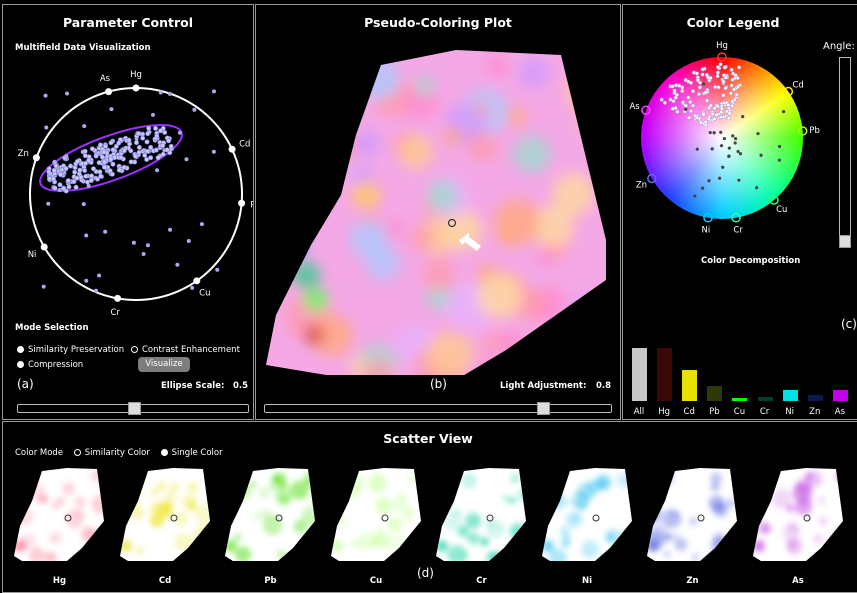 This screenshot has width=857, height=593. What do you see at coordinates (839, 46) in the screenshot?
I see `angle-label: Angle:` at bounding box center [839, 46].